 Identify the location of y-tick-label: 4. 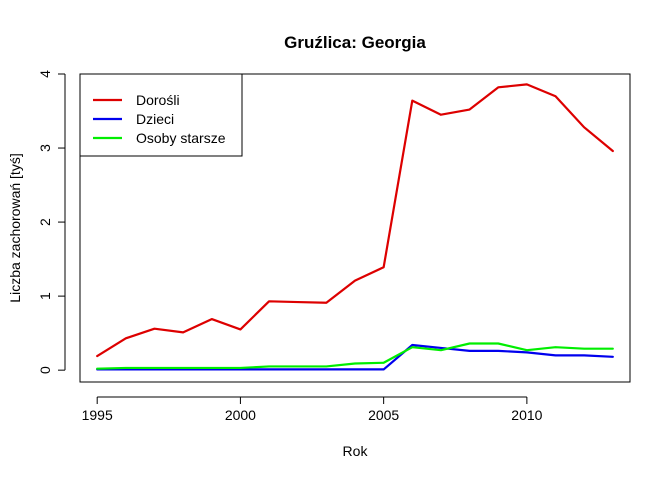
(45, 74).